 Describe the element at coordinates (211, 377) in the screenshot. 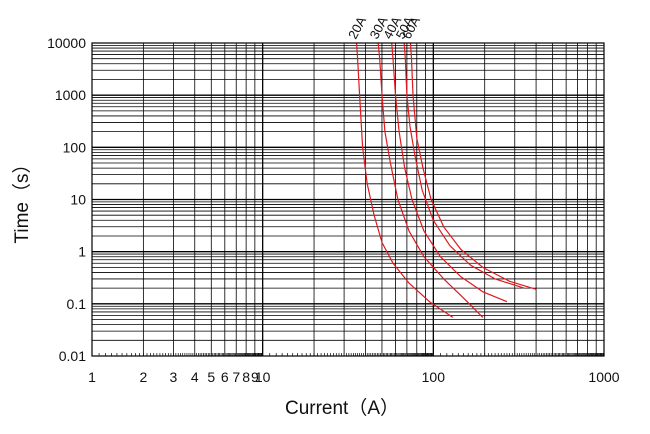

I see `x-tick-label: 5` at that location.